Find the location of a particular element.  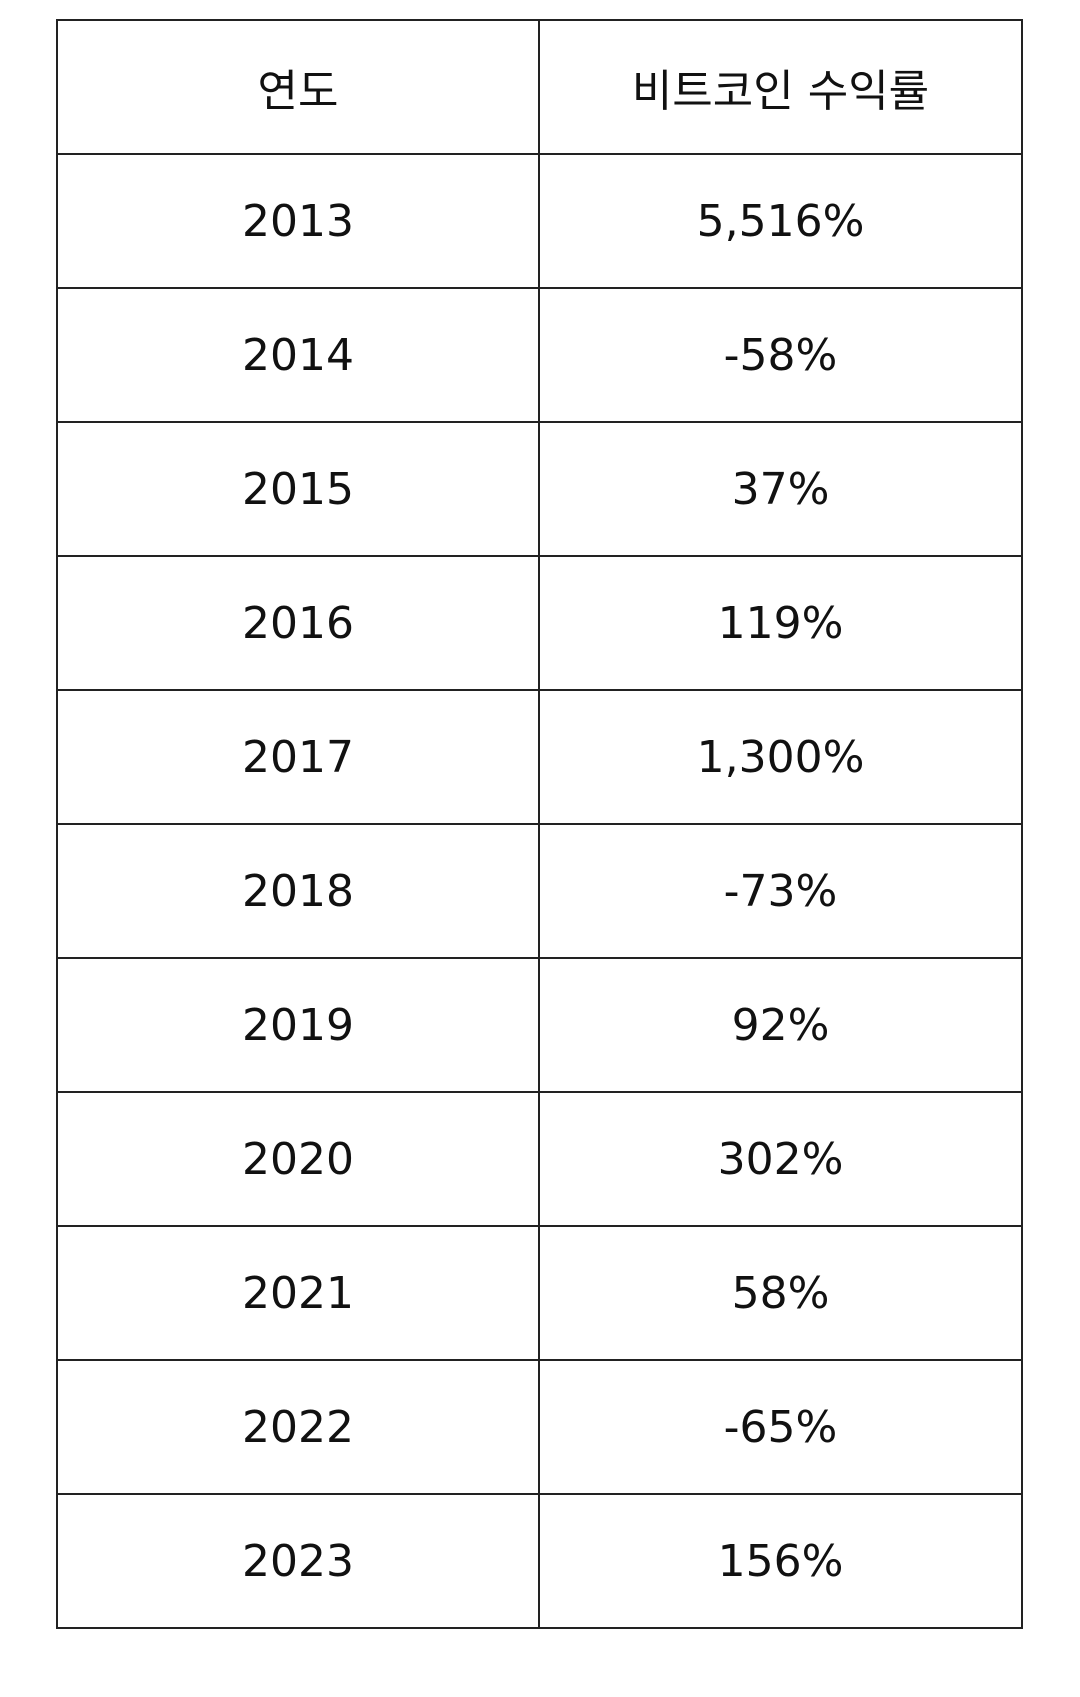

table-row: 2017 1,300% is located at coordinates (539, 757).